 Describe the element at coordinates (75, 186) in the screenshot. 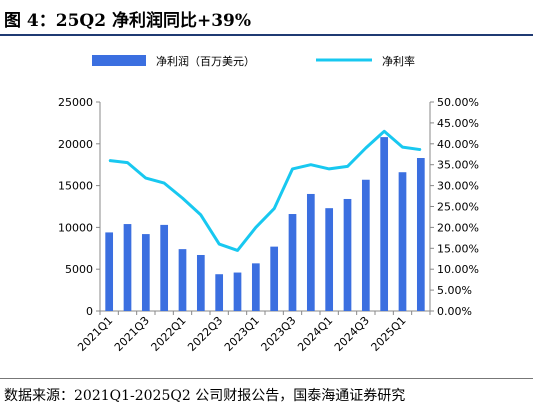

I see `y-left-tick-label: 15000` at that location.